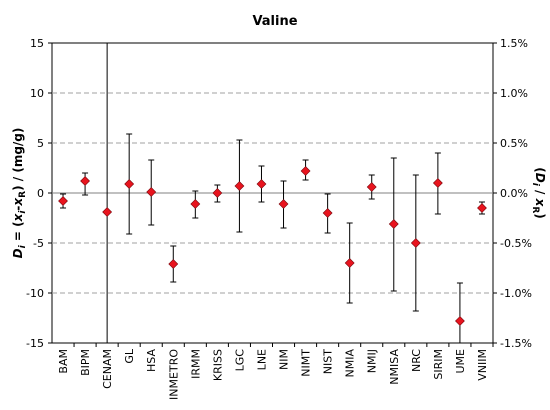 Image resolution: width=550 pixels, height=410 pixels. I want to click on y-tick-label: -15, so click(35, 343).